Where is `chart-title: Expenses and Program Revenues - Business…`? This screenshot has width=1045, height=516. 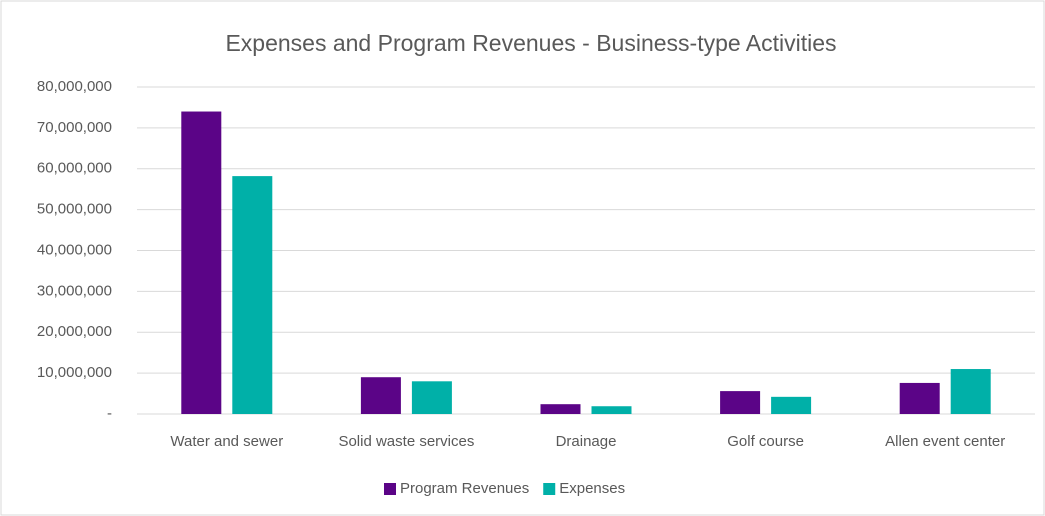 chart-title: Expenses and Program Revenues - Business… is located at coordinates (530, 43).